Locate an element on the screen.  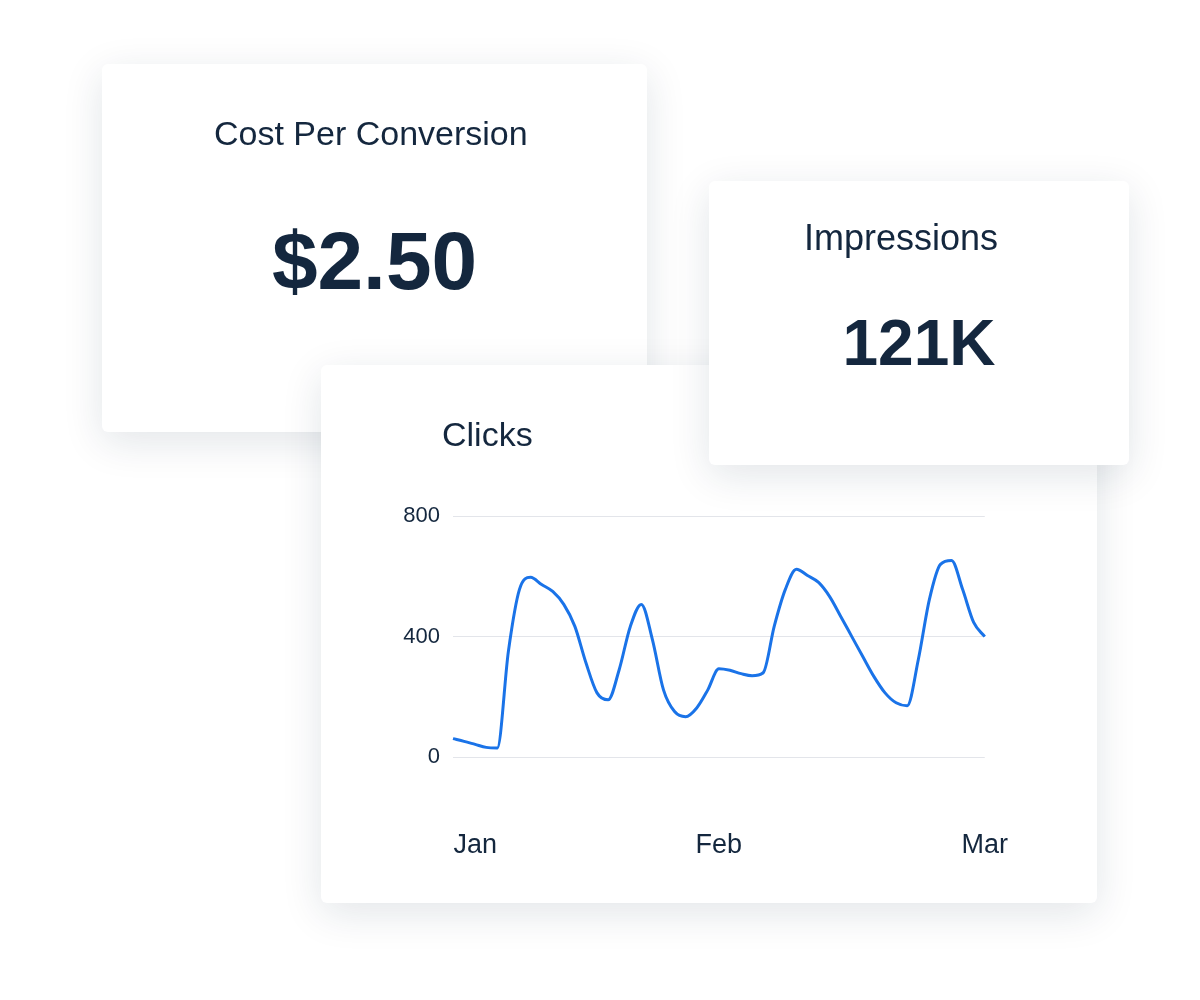
x-tick-label: Mar is located at coordinates (985, 843).